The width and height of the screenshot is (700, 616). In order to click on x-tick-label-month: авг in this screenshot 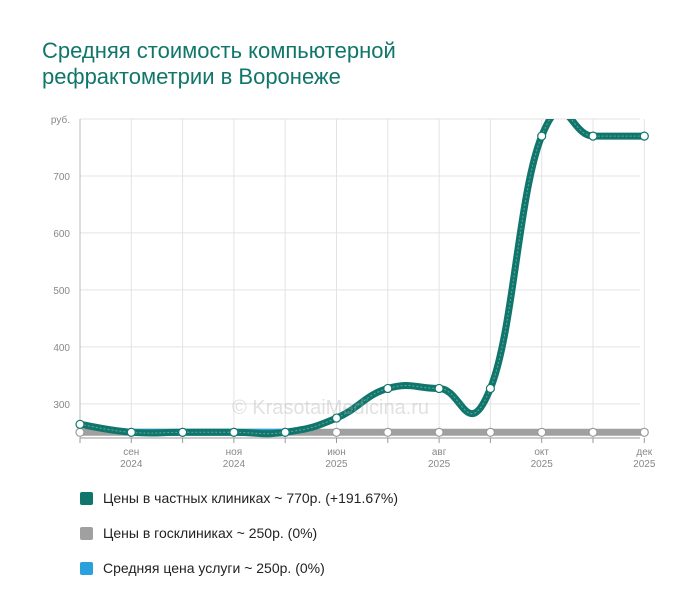, I will do `click(439, 452)`.